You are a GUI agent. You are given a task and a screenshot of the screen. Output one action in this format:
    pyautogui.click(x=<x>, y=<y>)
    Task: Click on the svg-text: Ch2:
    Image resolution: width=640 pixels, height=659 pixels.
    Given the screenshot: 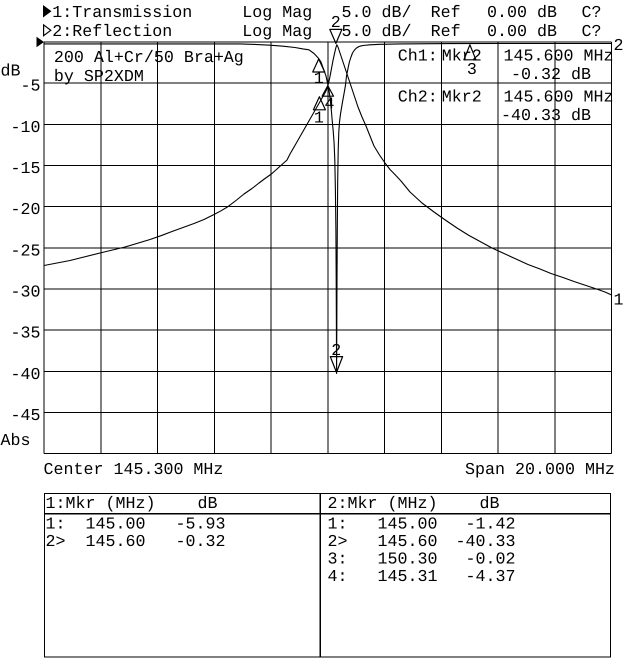 What is the action you would take?
    pyautogui.click(x=418, y=98)
    